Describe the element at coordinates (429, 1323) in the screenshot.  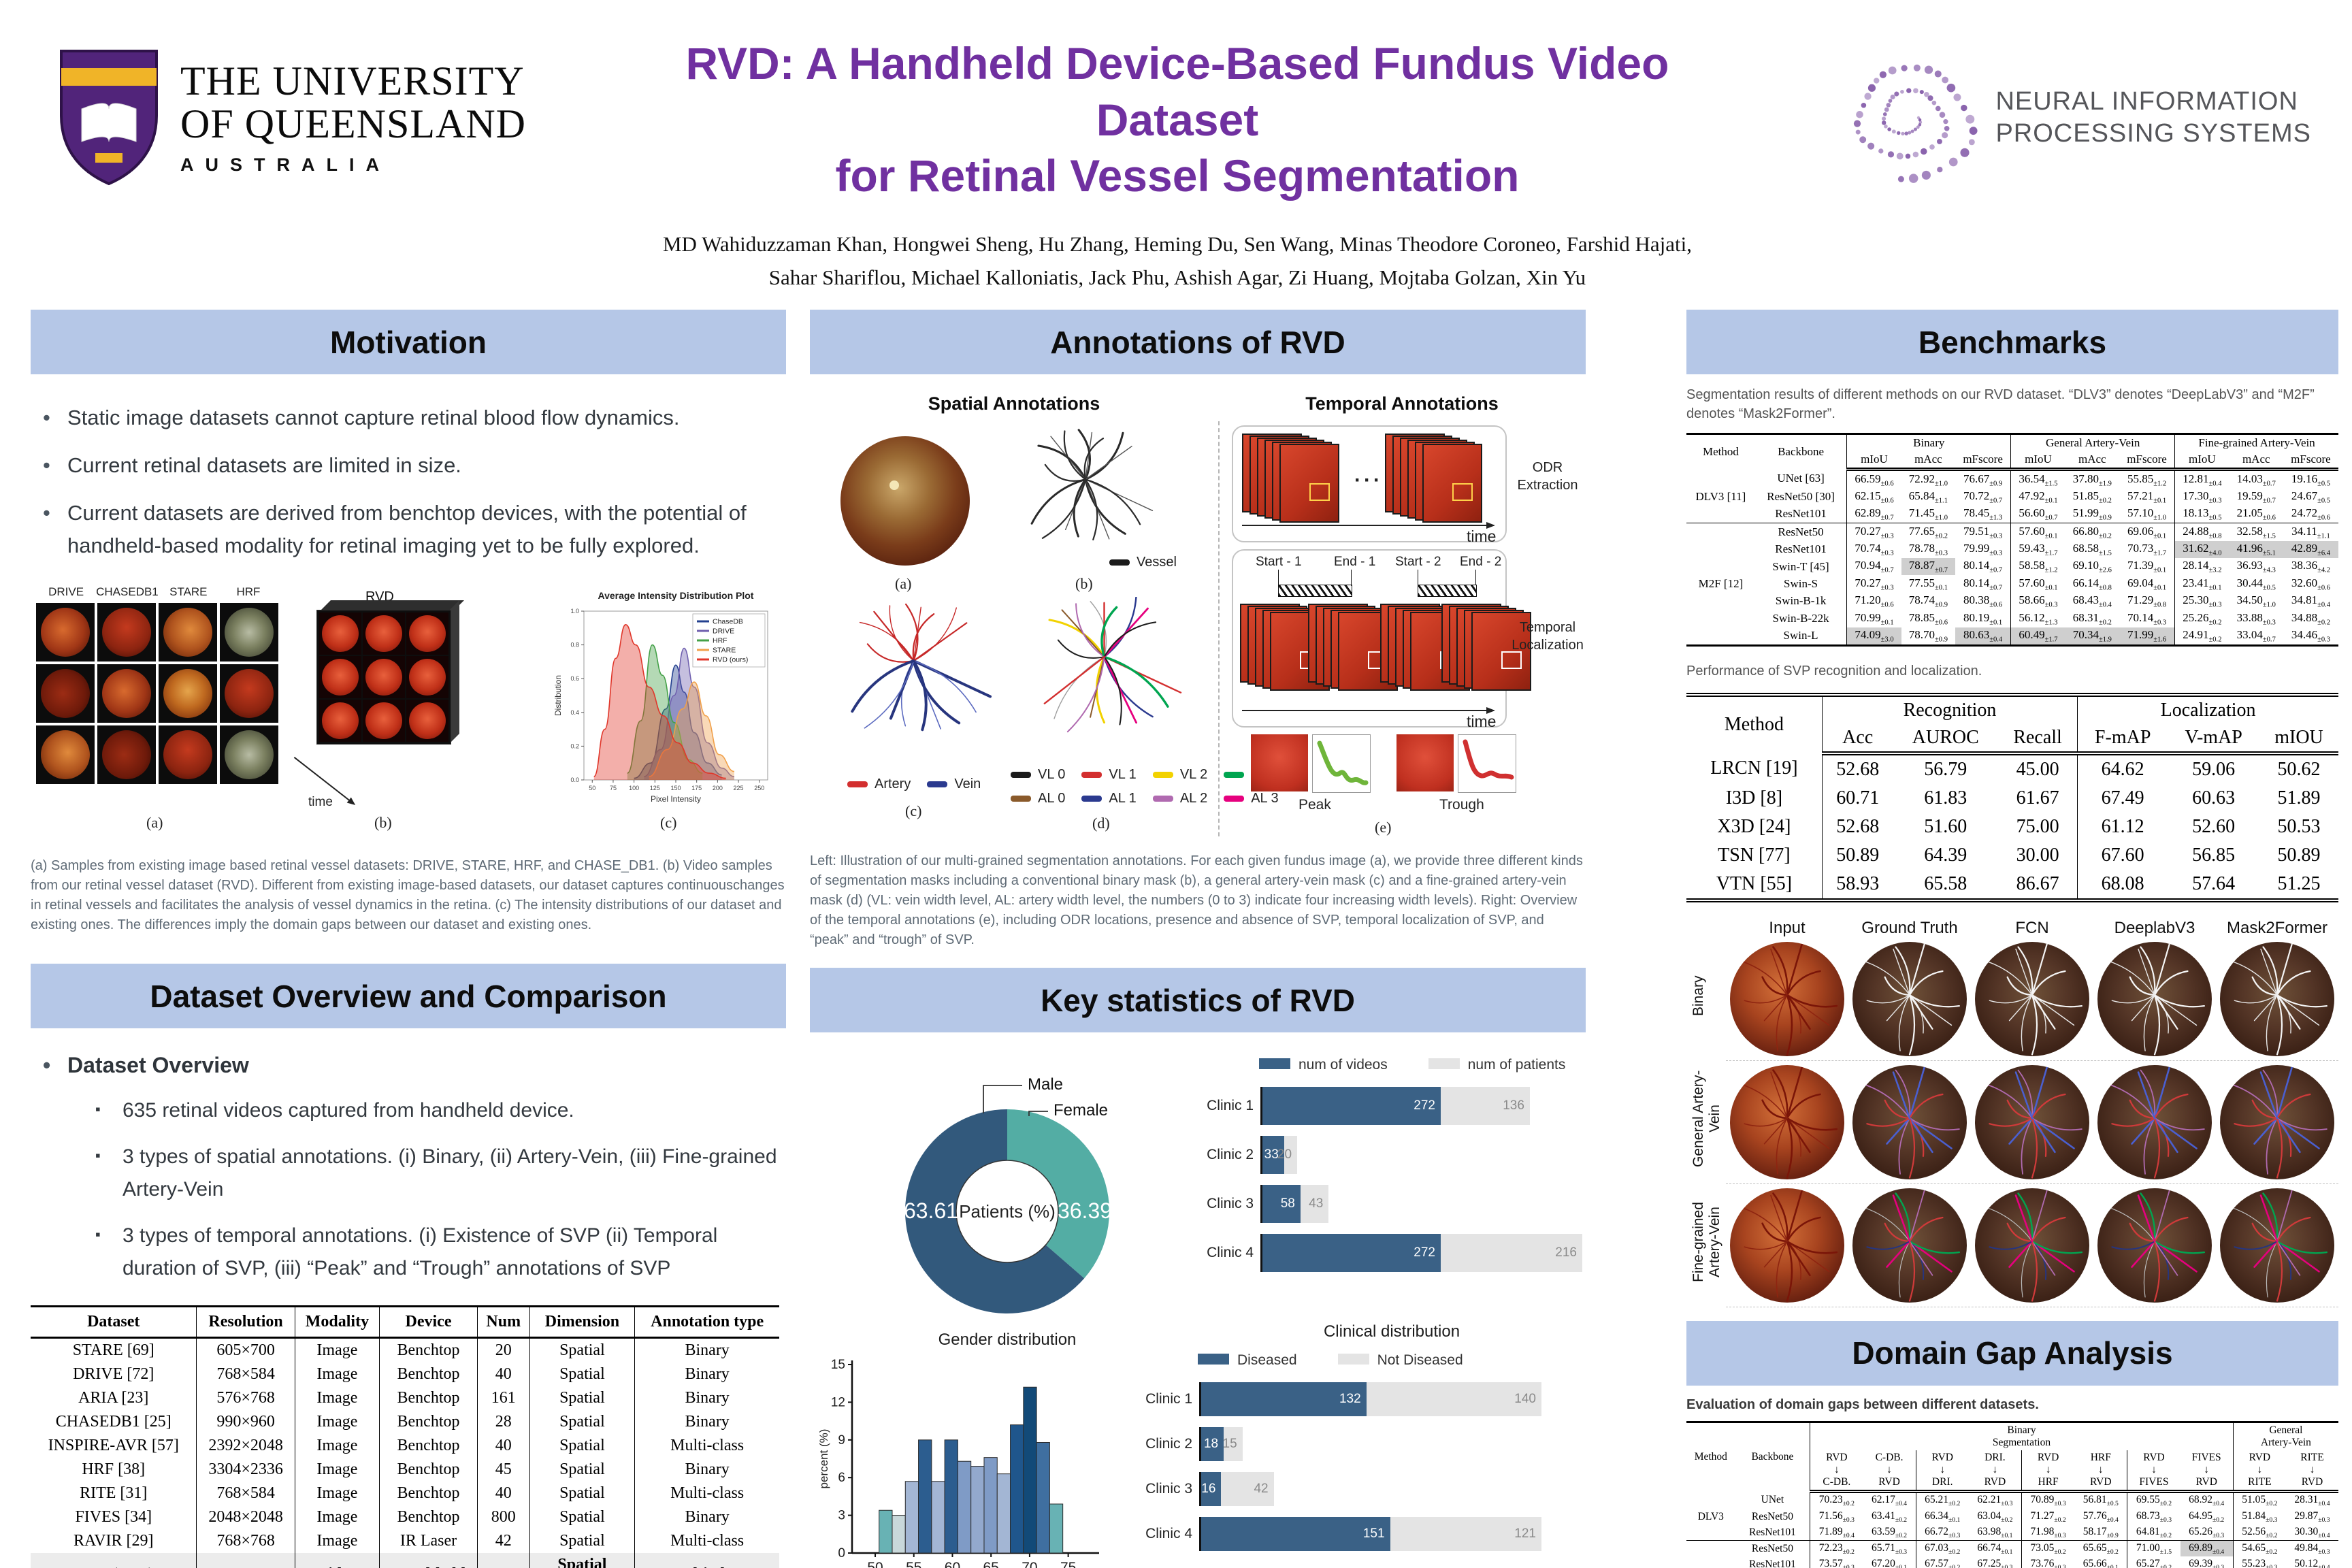
I see `table-header-cell: Device` at that location.